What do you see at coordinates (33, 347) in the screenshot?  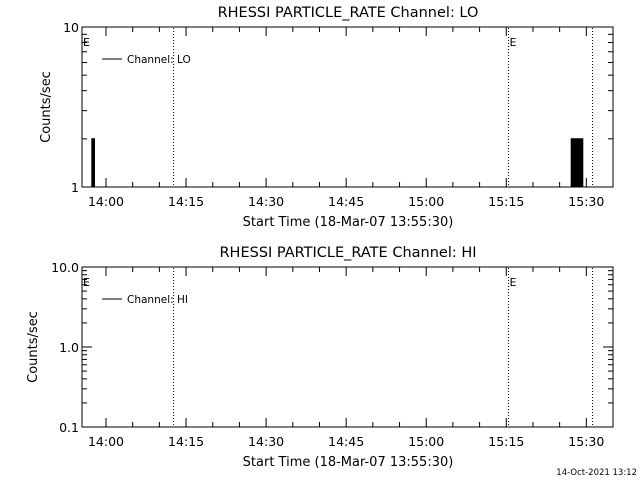 I see `panel-hi-ylabel: Counts/sec` at bounding box center [33, 347].